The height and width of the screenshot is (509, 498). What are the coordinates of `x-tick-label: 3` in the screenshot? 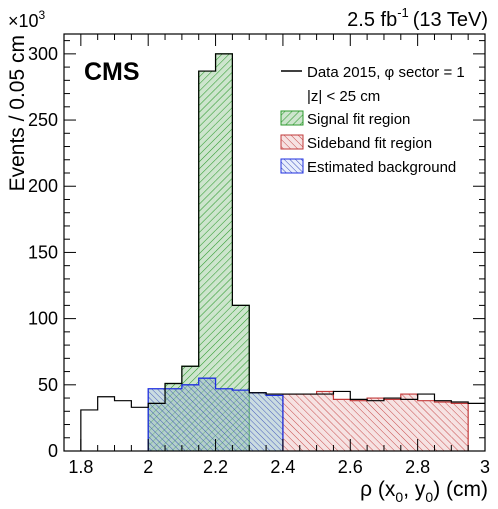 It's located at (485, 467).